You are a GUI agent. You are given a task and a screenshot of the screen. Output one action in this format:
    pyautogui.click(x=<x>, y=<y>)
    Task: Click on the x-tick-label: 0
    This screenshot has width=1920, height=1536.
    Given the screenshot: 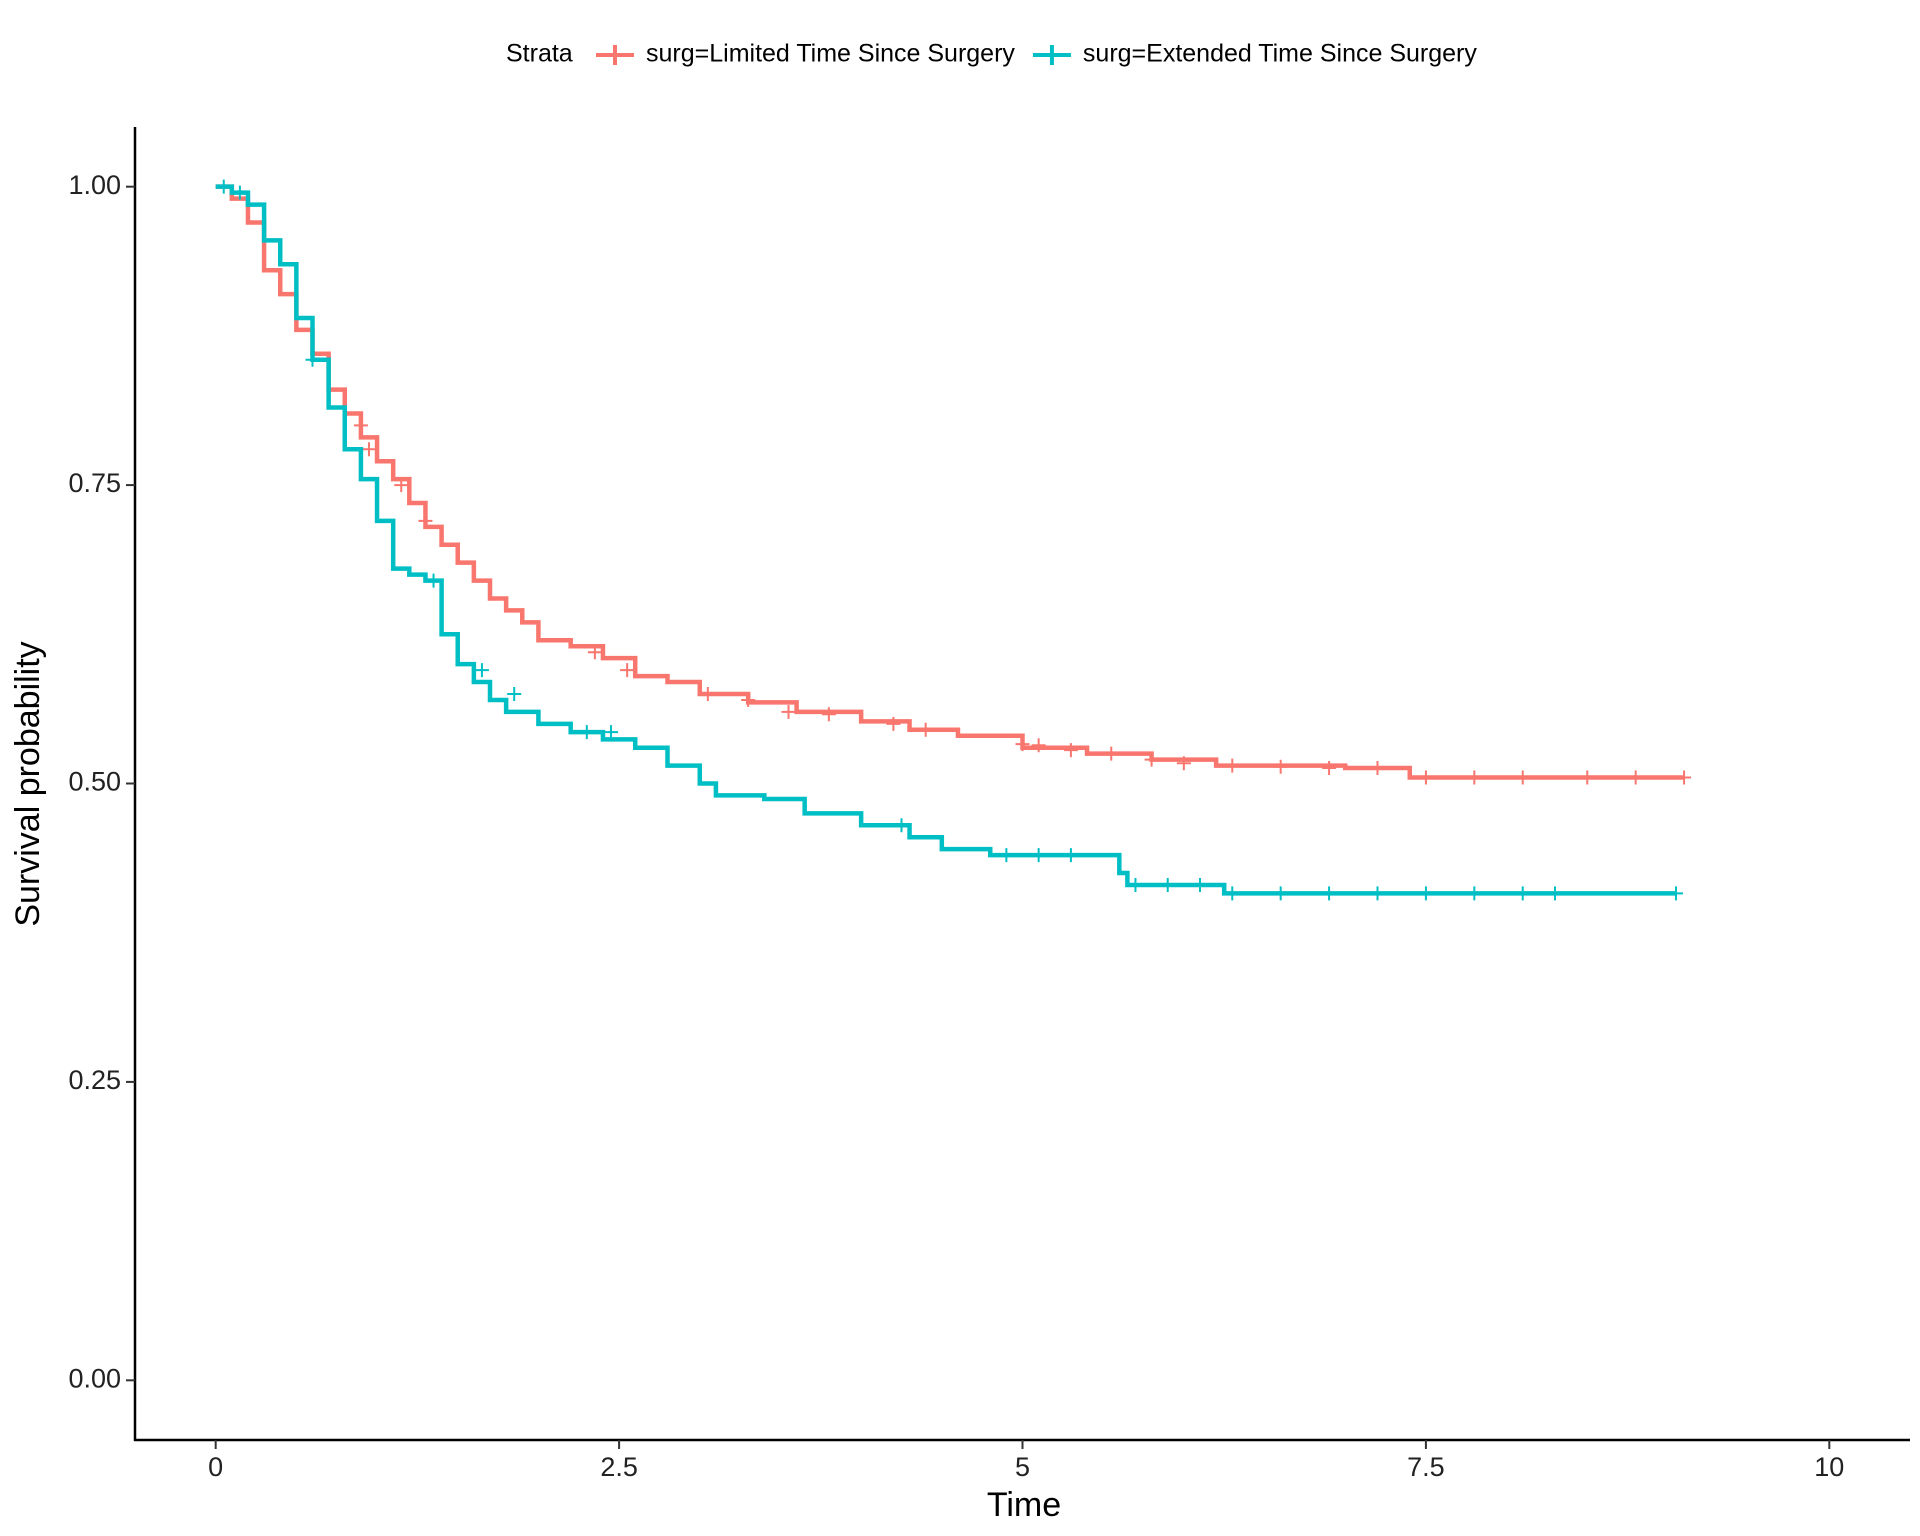 What is the action you would take?
    pyautogui.click(x=215, y=1467)
    